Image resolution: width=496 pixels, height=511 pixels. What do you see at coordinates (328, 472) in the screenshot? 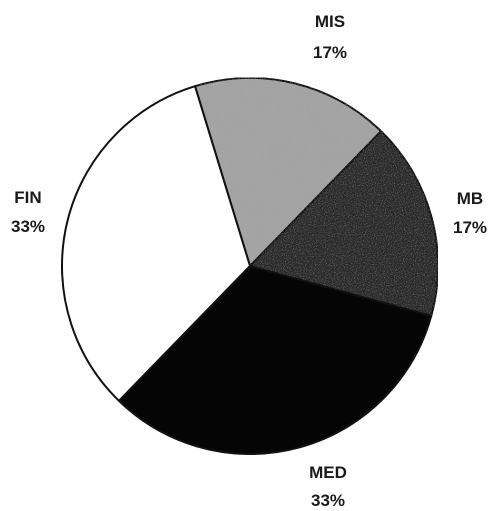
I see `slice-label-med: MED` at bounding box center [328, 472].